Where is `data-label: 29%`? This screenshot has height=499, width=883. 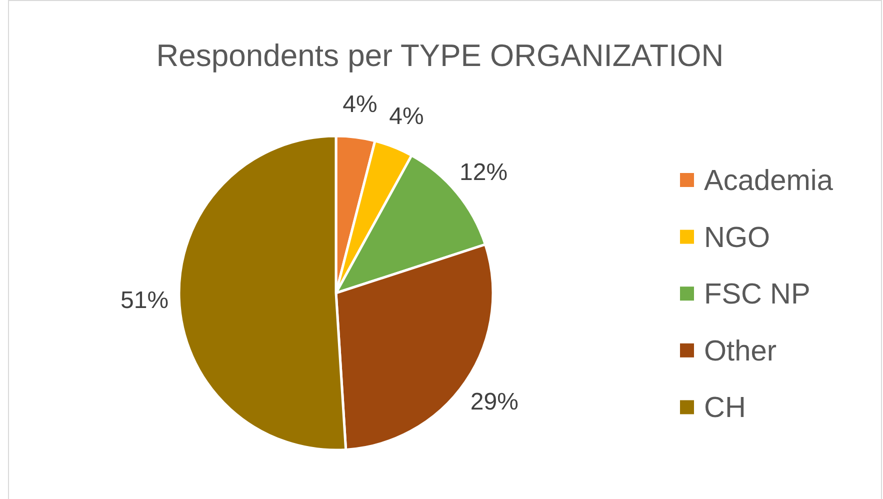
data-label: 29% is located at coordinates (494, 402).